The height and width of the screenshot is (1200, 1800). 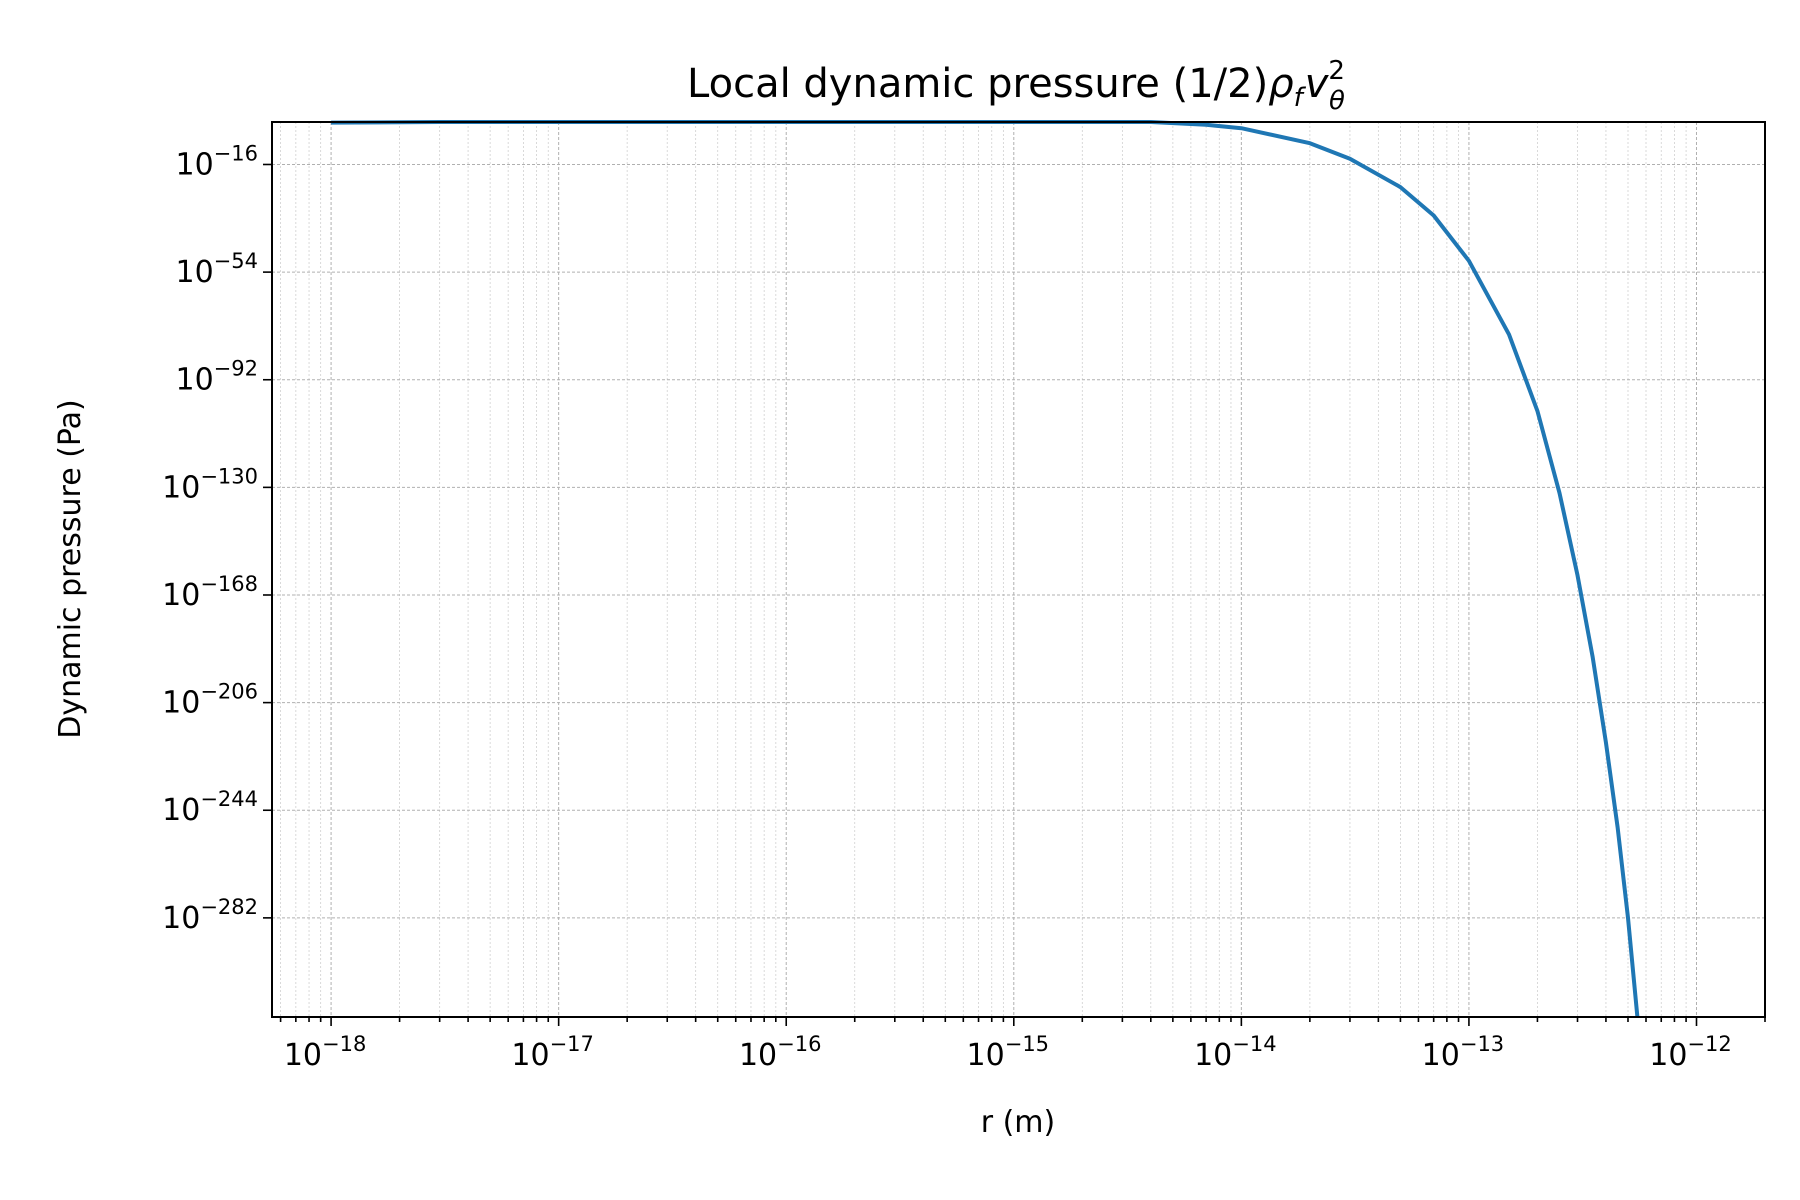 I want to click on y-tick-label: 10−130, so click(x=210, y=484).